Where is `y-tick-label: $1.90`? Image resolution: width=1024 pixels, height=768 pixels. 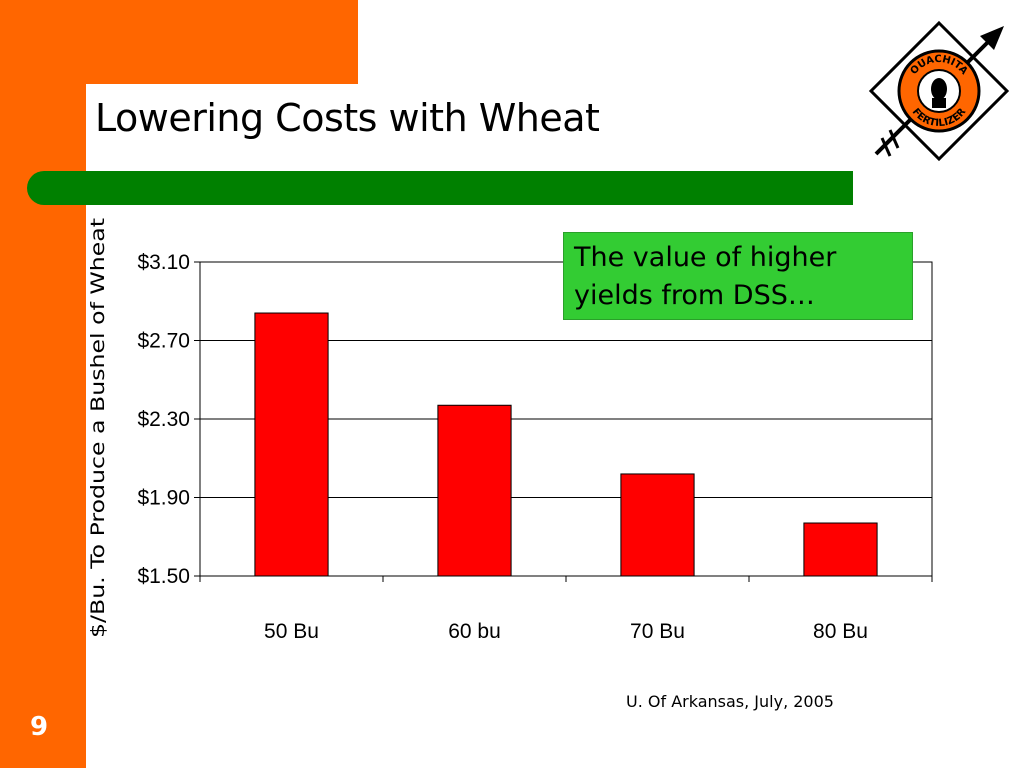 y-tick-label: $1.90 is located at coordinates (163, 498).